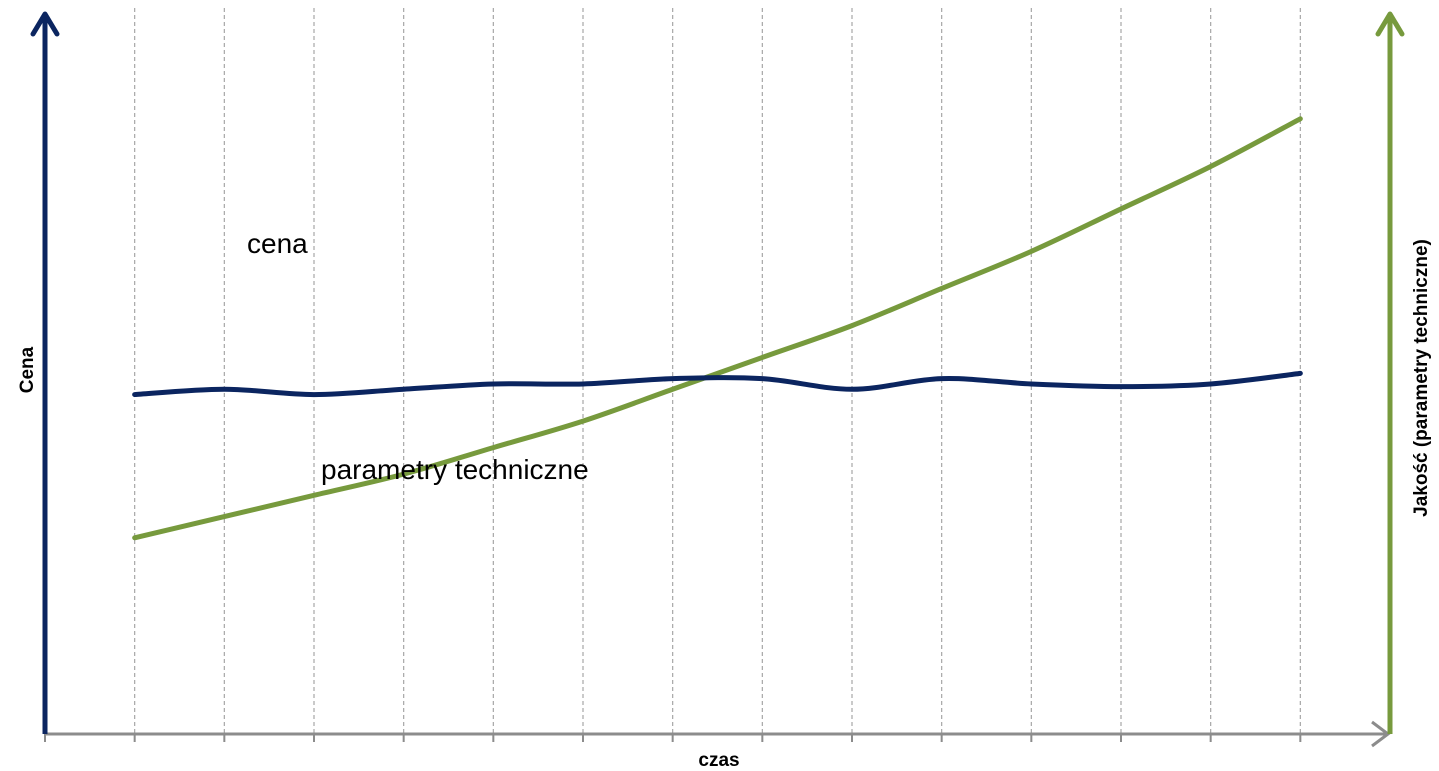  What do you see at coordinates (45, 24) in the screenshot?
I see `price-axis-arrowhead` at bounding box center [45, 24].